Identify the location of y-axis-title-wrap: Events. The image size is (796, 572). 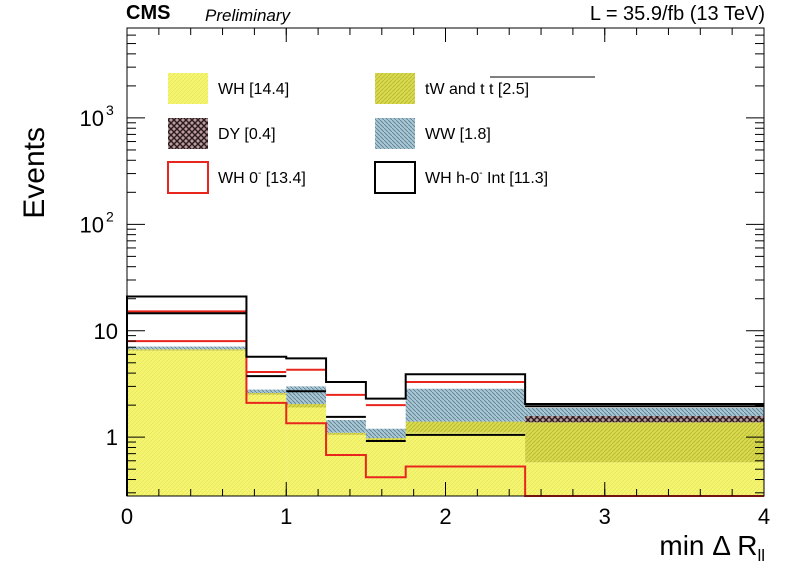
(38, 173).